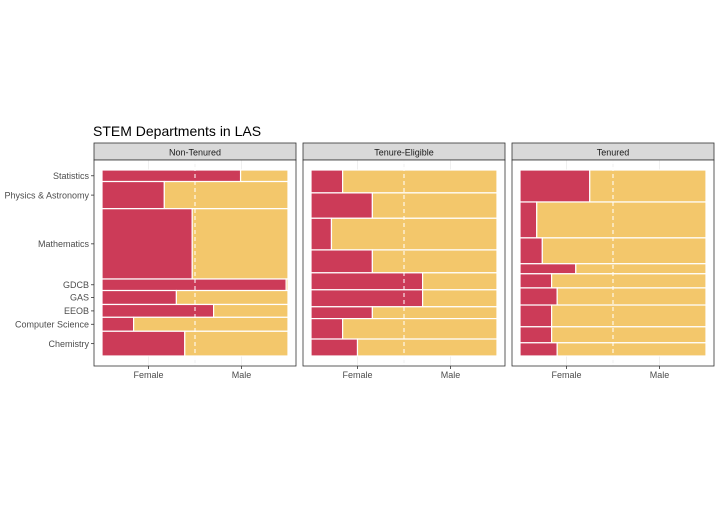 The height and width of the screenshot is (509, 720). I want to click on y-tick-label: Computer Science, so click(52, 324).